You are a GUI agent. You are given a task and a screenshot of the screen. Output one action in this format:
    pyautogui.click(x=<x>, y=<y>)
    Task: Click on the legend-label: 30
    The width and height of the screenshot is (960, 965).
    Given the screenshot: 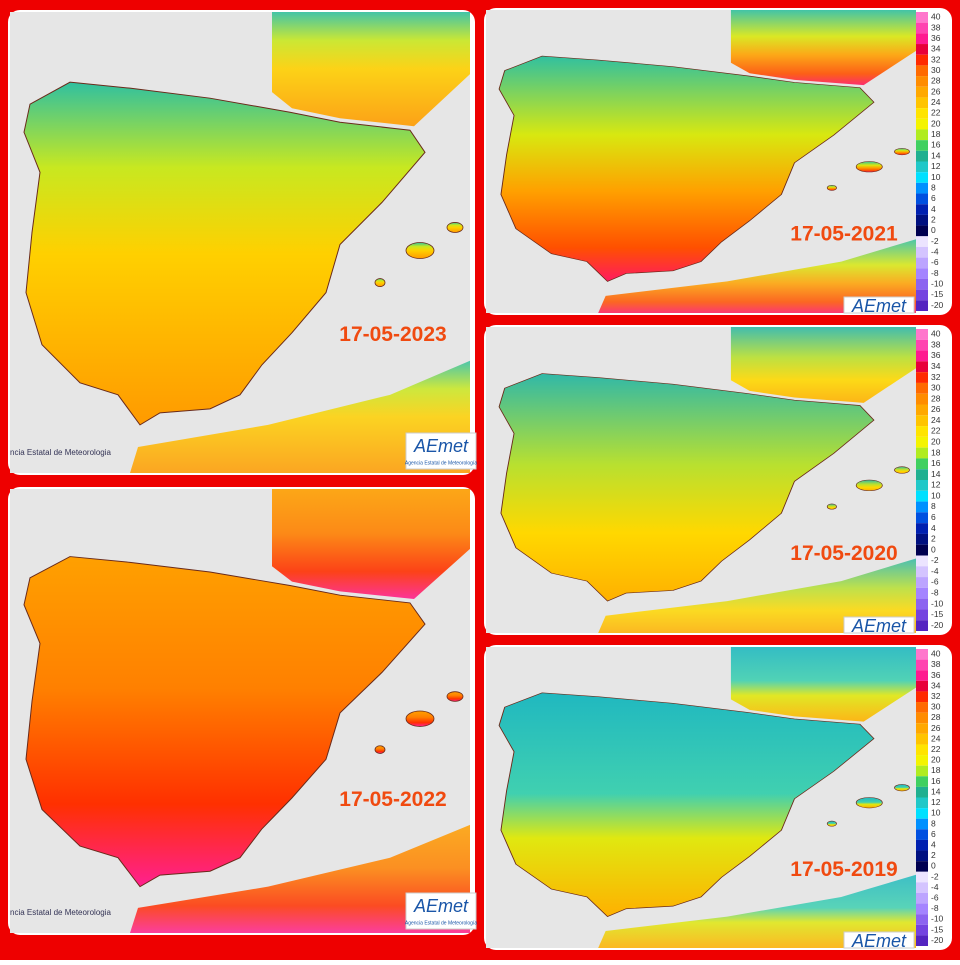 What is the action you would take?
    pyautogui.click(x=936, y=707)
    